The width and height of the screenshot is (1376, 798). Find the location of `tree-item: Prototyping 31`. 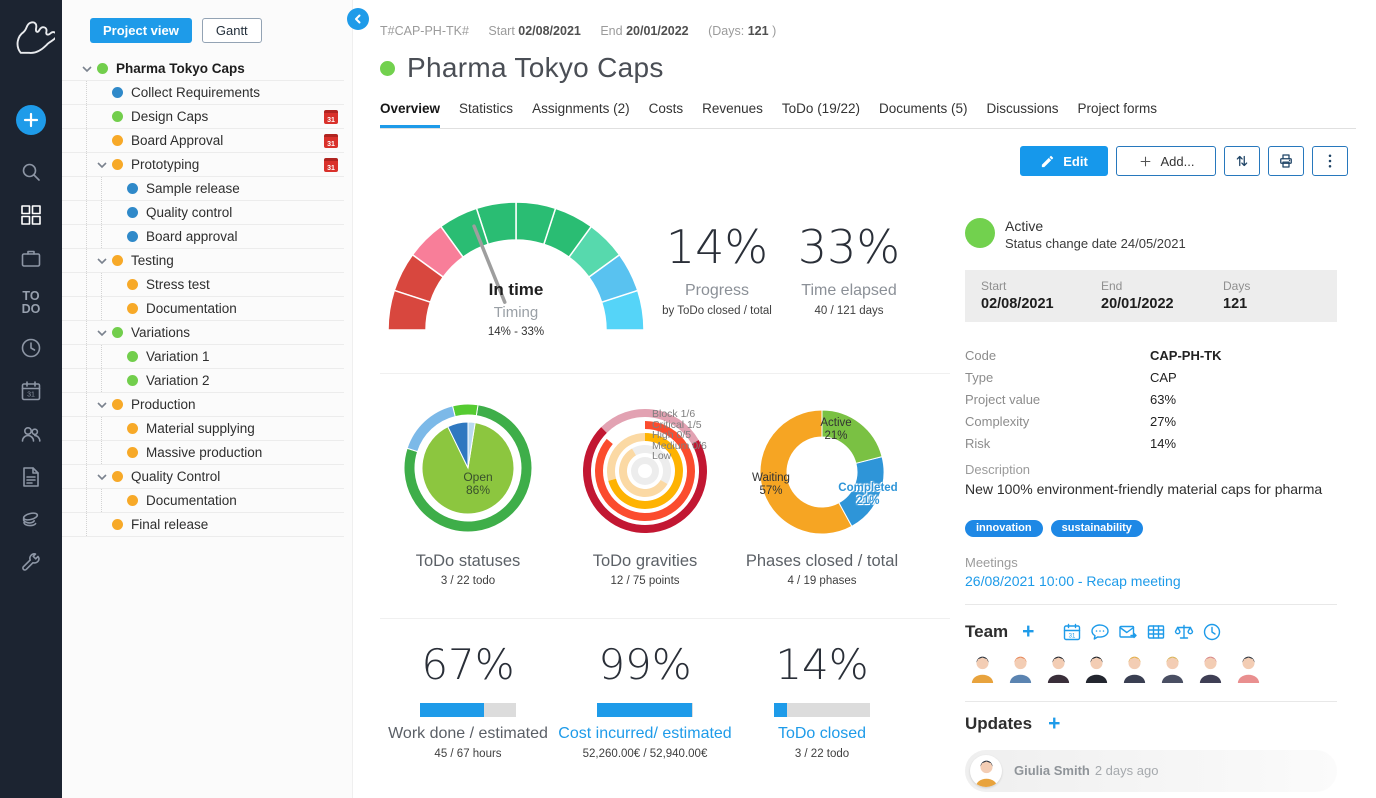

tree-item: Prototyping 31 is located at coordinates (203, 165).